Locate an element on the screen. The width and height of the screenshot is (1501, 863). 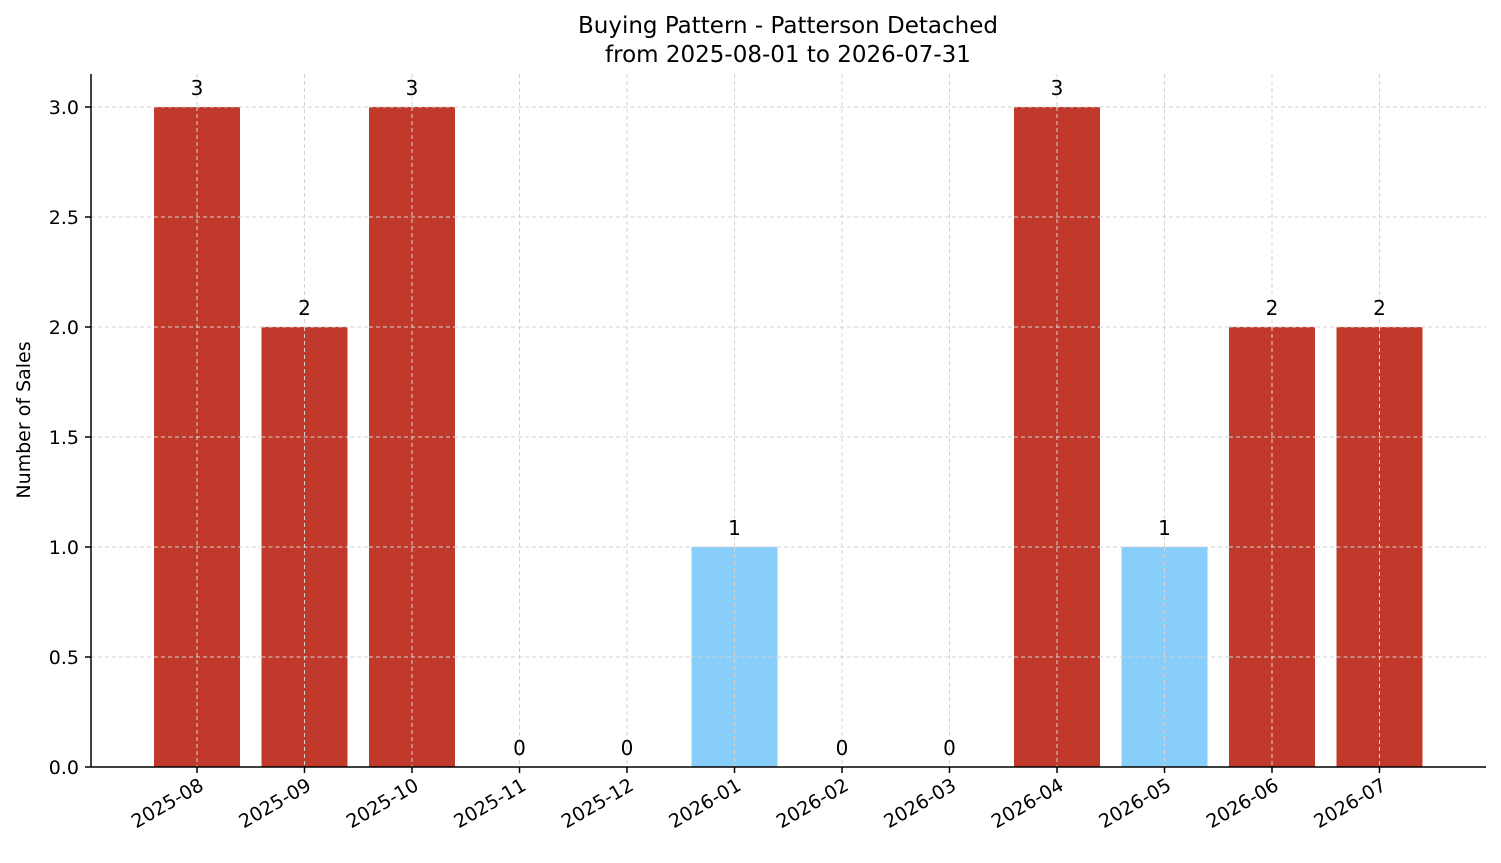
x-tick-label-2026-01: 2026-01 is located at coordinates (705, 803).